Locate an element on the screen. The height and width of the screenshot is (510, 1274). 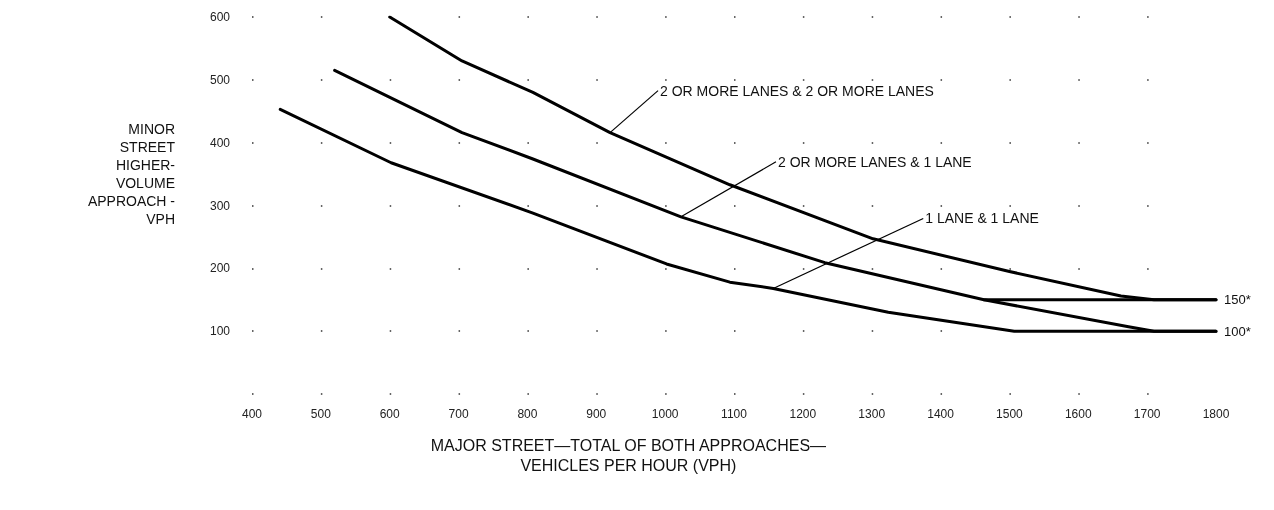
annotation: 2 OR MORE LANES & 2 OR MORE LANES is located at coordinates (797, 90).